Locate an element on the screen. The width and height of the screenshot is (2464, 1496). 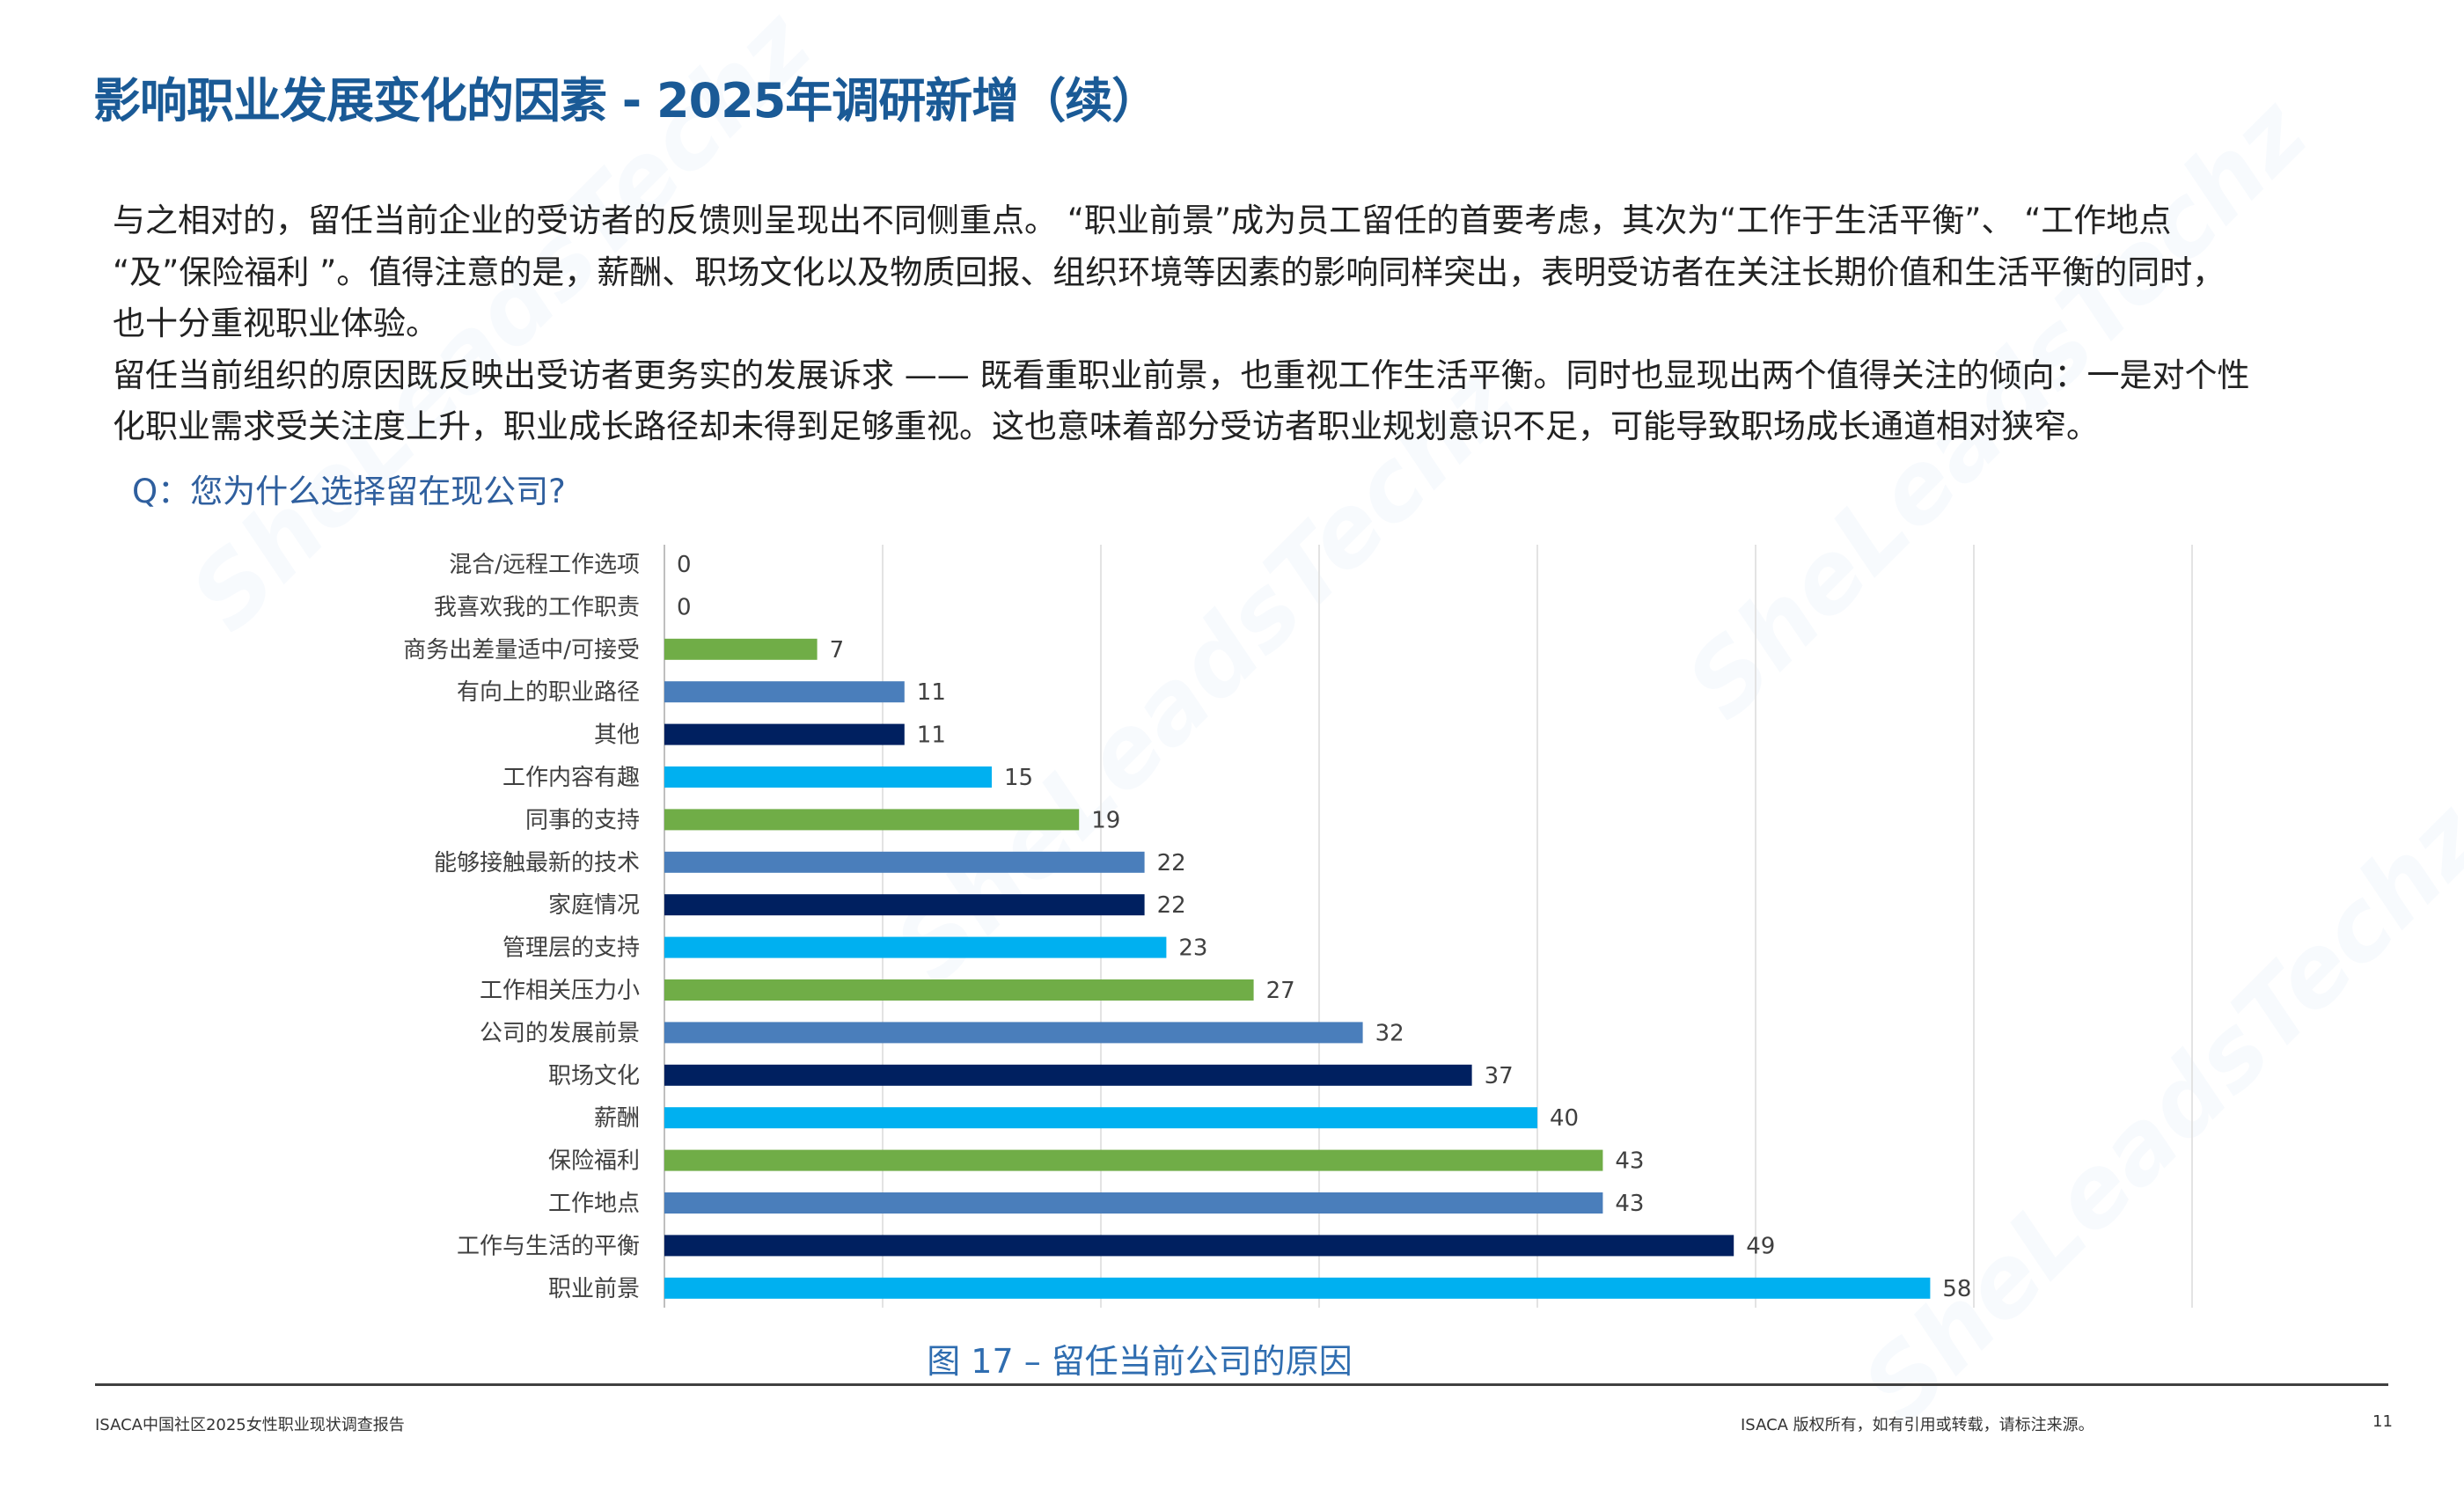
page-title: 影响职业发展变化的因素 - 2025年调研新增（续） is located at coordinates (626, 101).